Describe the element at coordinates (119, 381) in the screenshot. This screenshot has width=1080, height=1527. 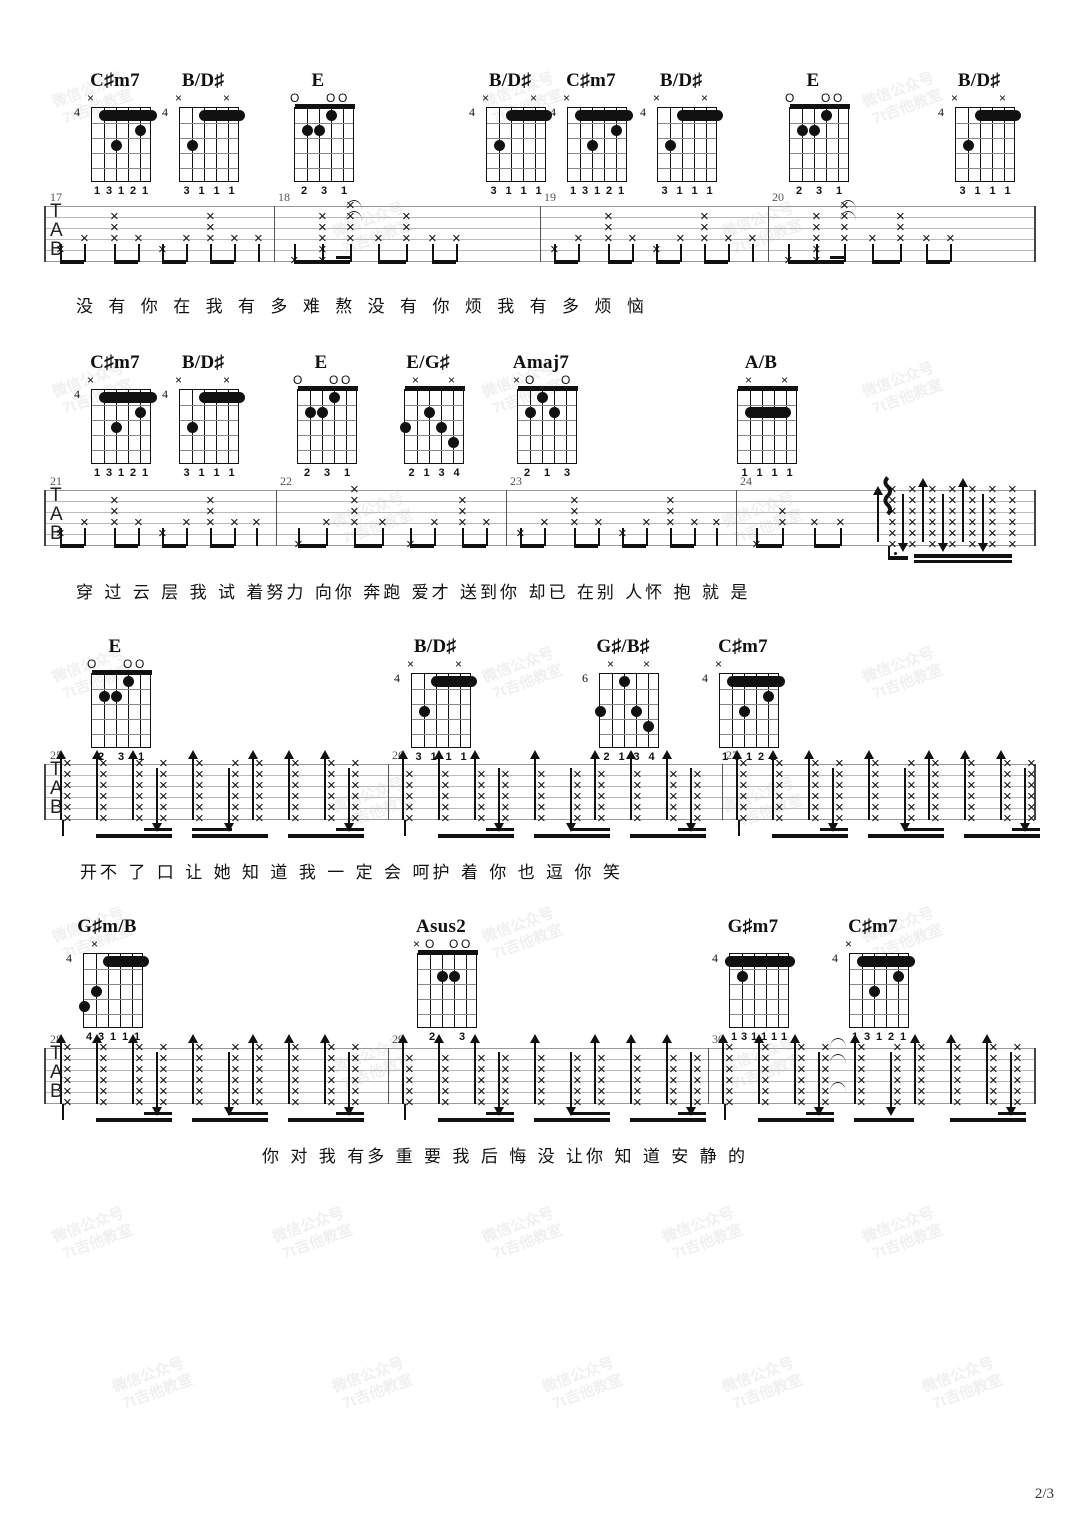
I see `string-markers: ×` at that location.